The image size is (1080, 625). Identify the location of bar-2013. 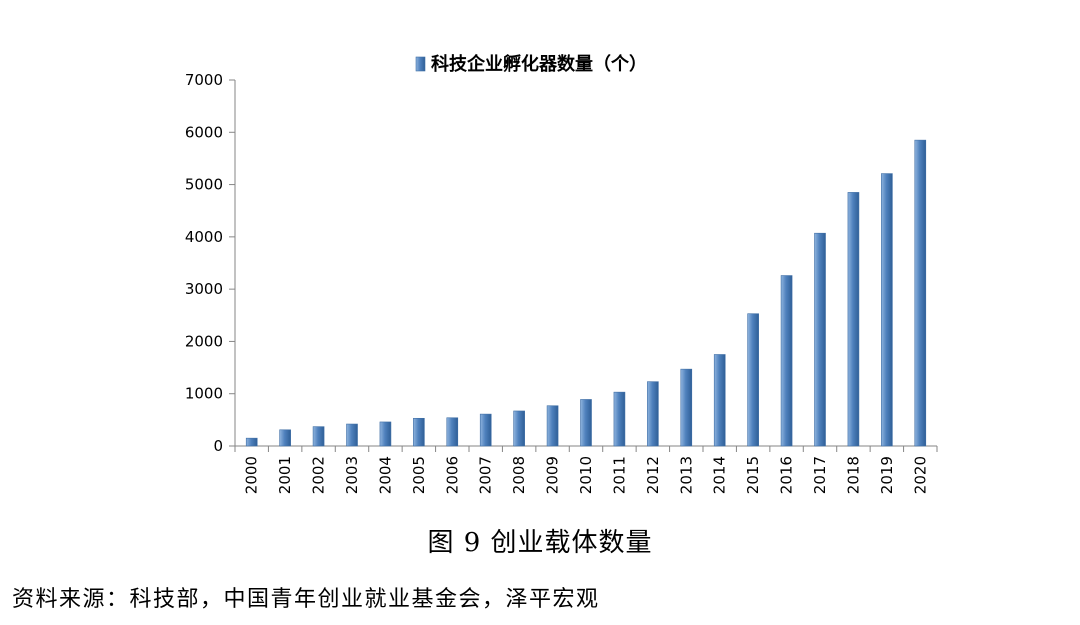
(686, 407).